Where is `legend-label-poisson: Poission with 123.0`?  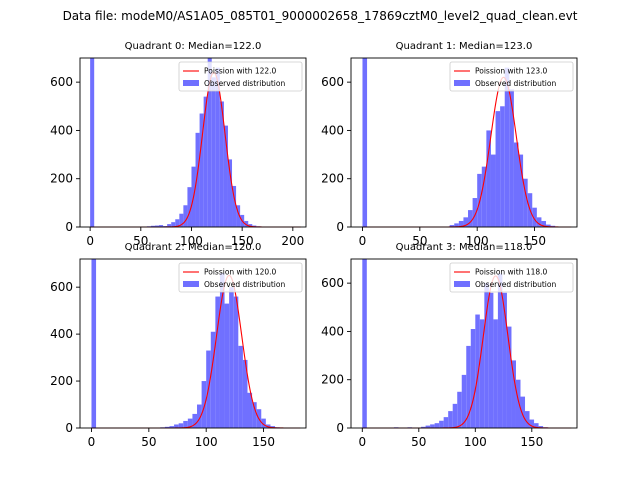
legend-label-poisson: Poission with 123.0 is located at coordinates (511, 71).